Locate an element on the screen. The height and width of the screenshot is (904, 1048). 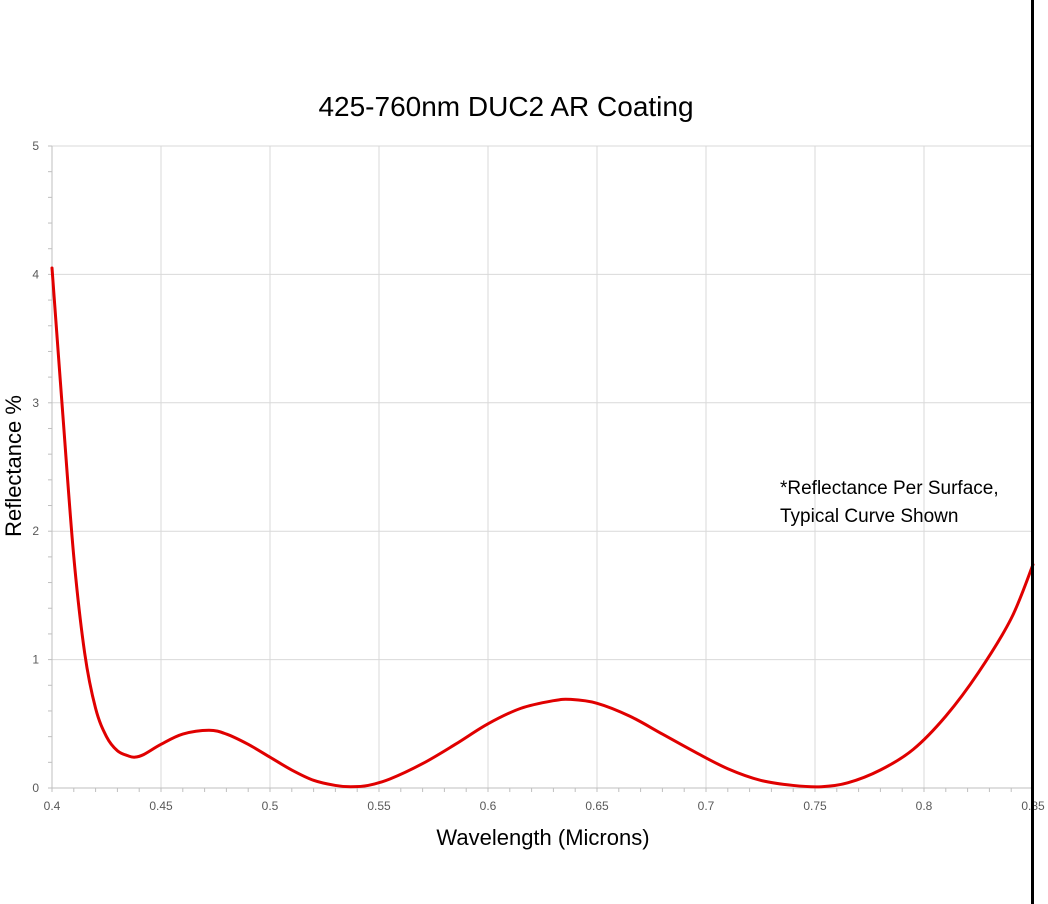
x-tick-label: 0.6 is located at coordinates (488, 806).